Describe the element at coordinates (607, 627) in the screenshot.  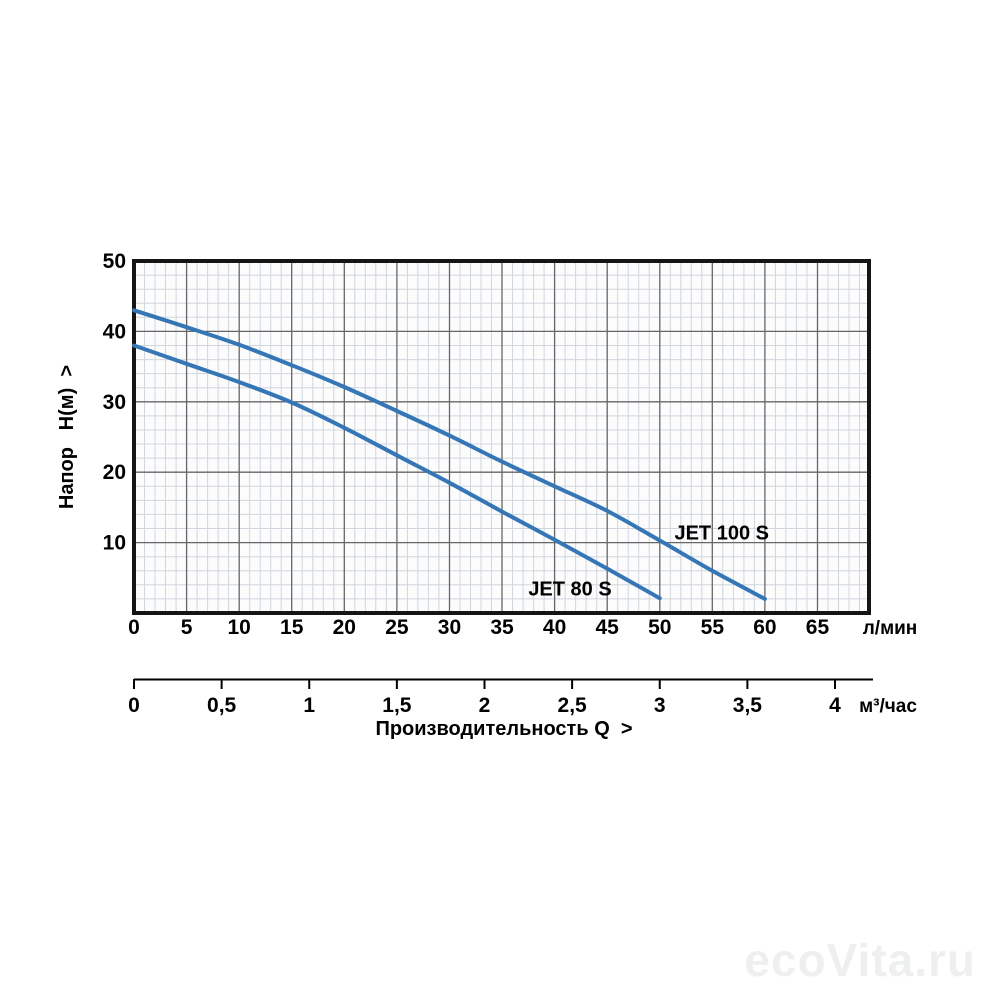
I see `x-tick-label: 45` at that location.